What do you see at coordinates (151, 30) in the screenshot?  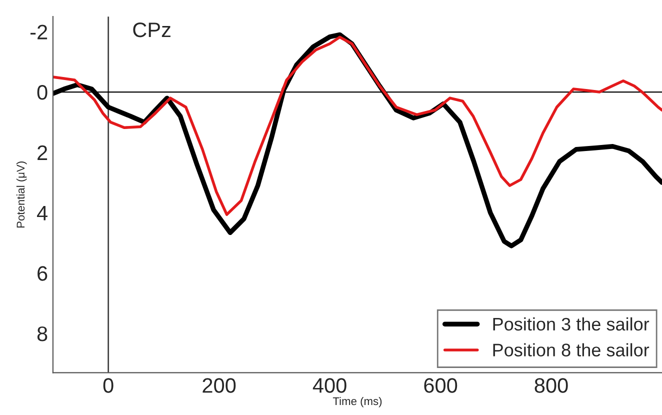 I see `chart-title: CPz` at bounding box center [151, 30].